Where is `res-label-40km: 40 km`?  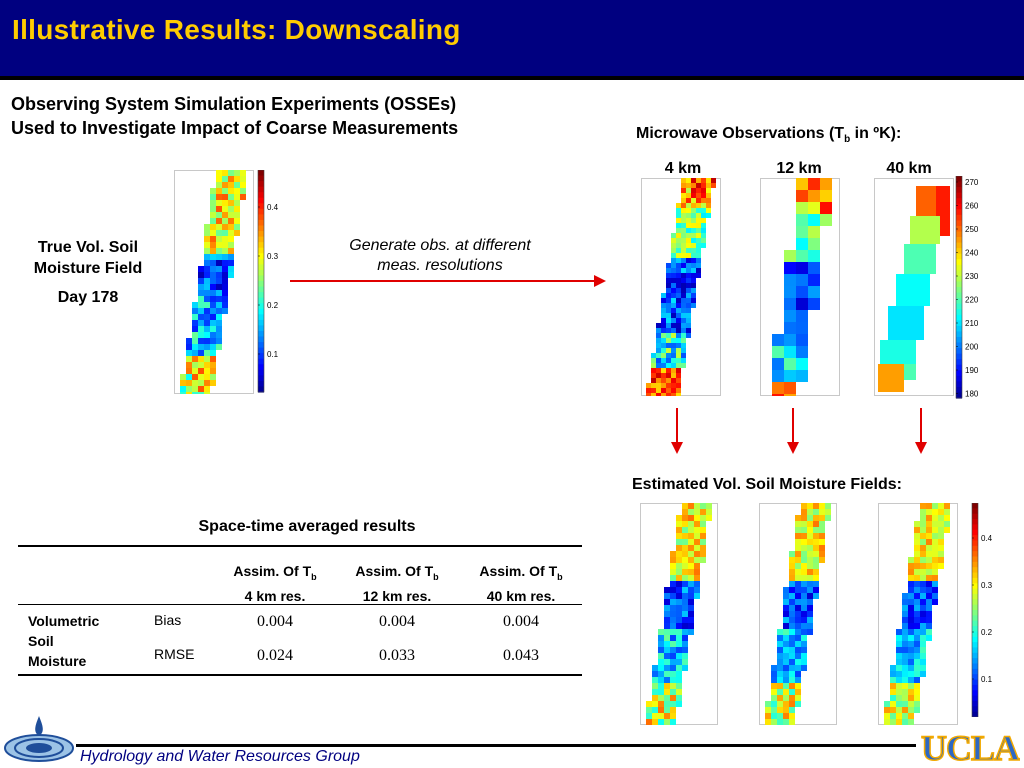 res-label-40km: 40 km is located at coordinates (909, 168).